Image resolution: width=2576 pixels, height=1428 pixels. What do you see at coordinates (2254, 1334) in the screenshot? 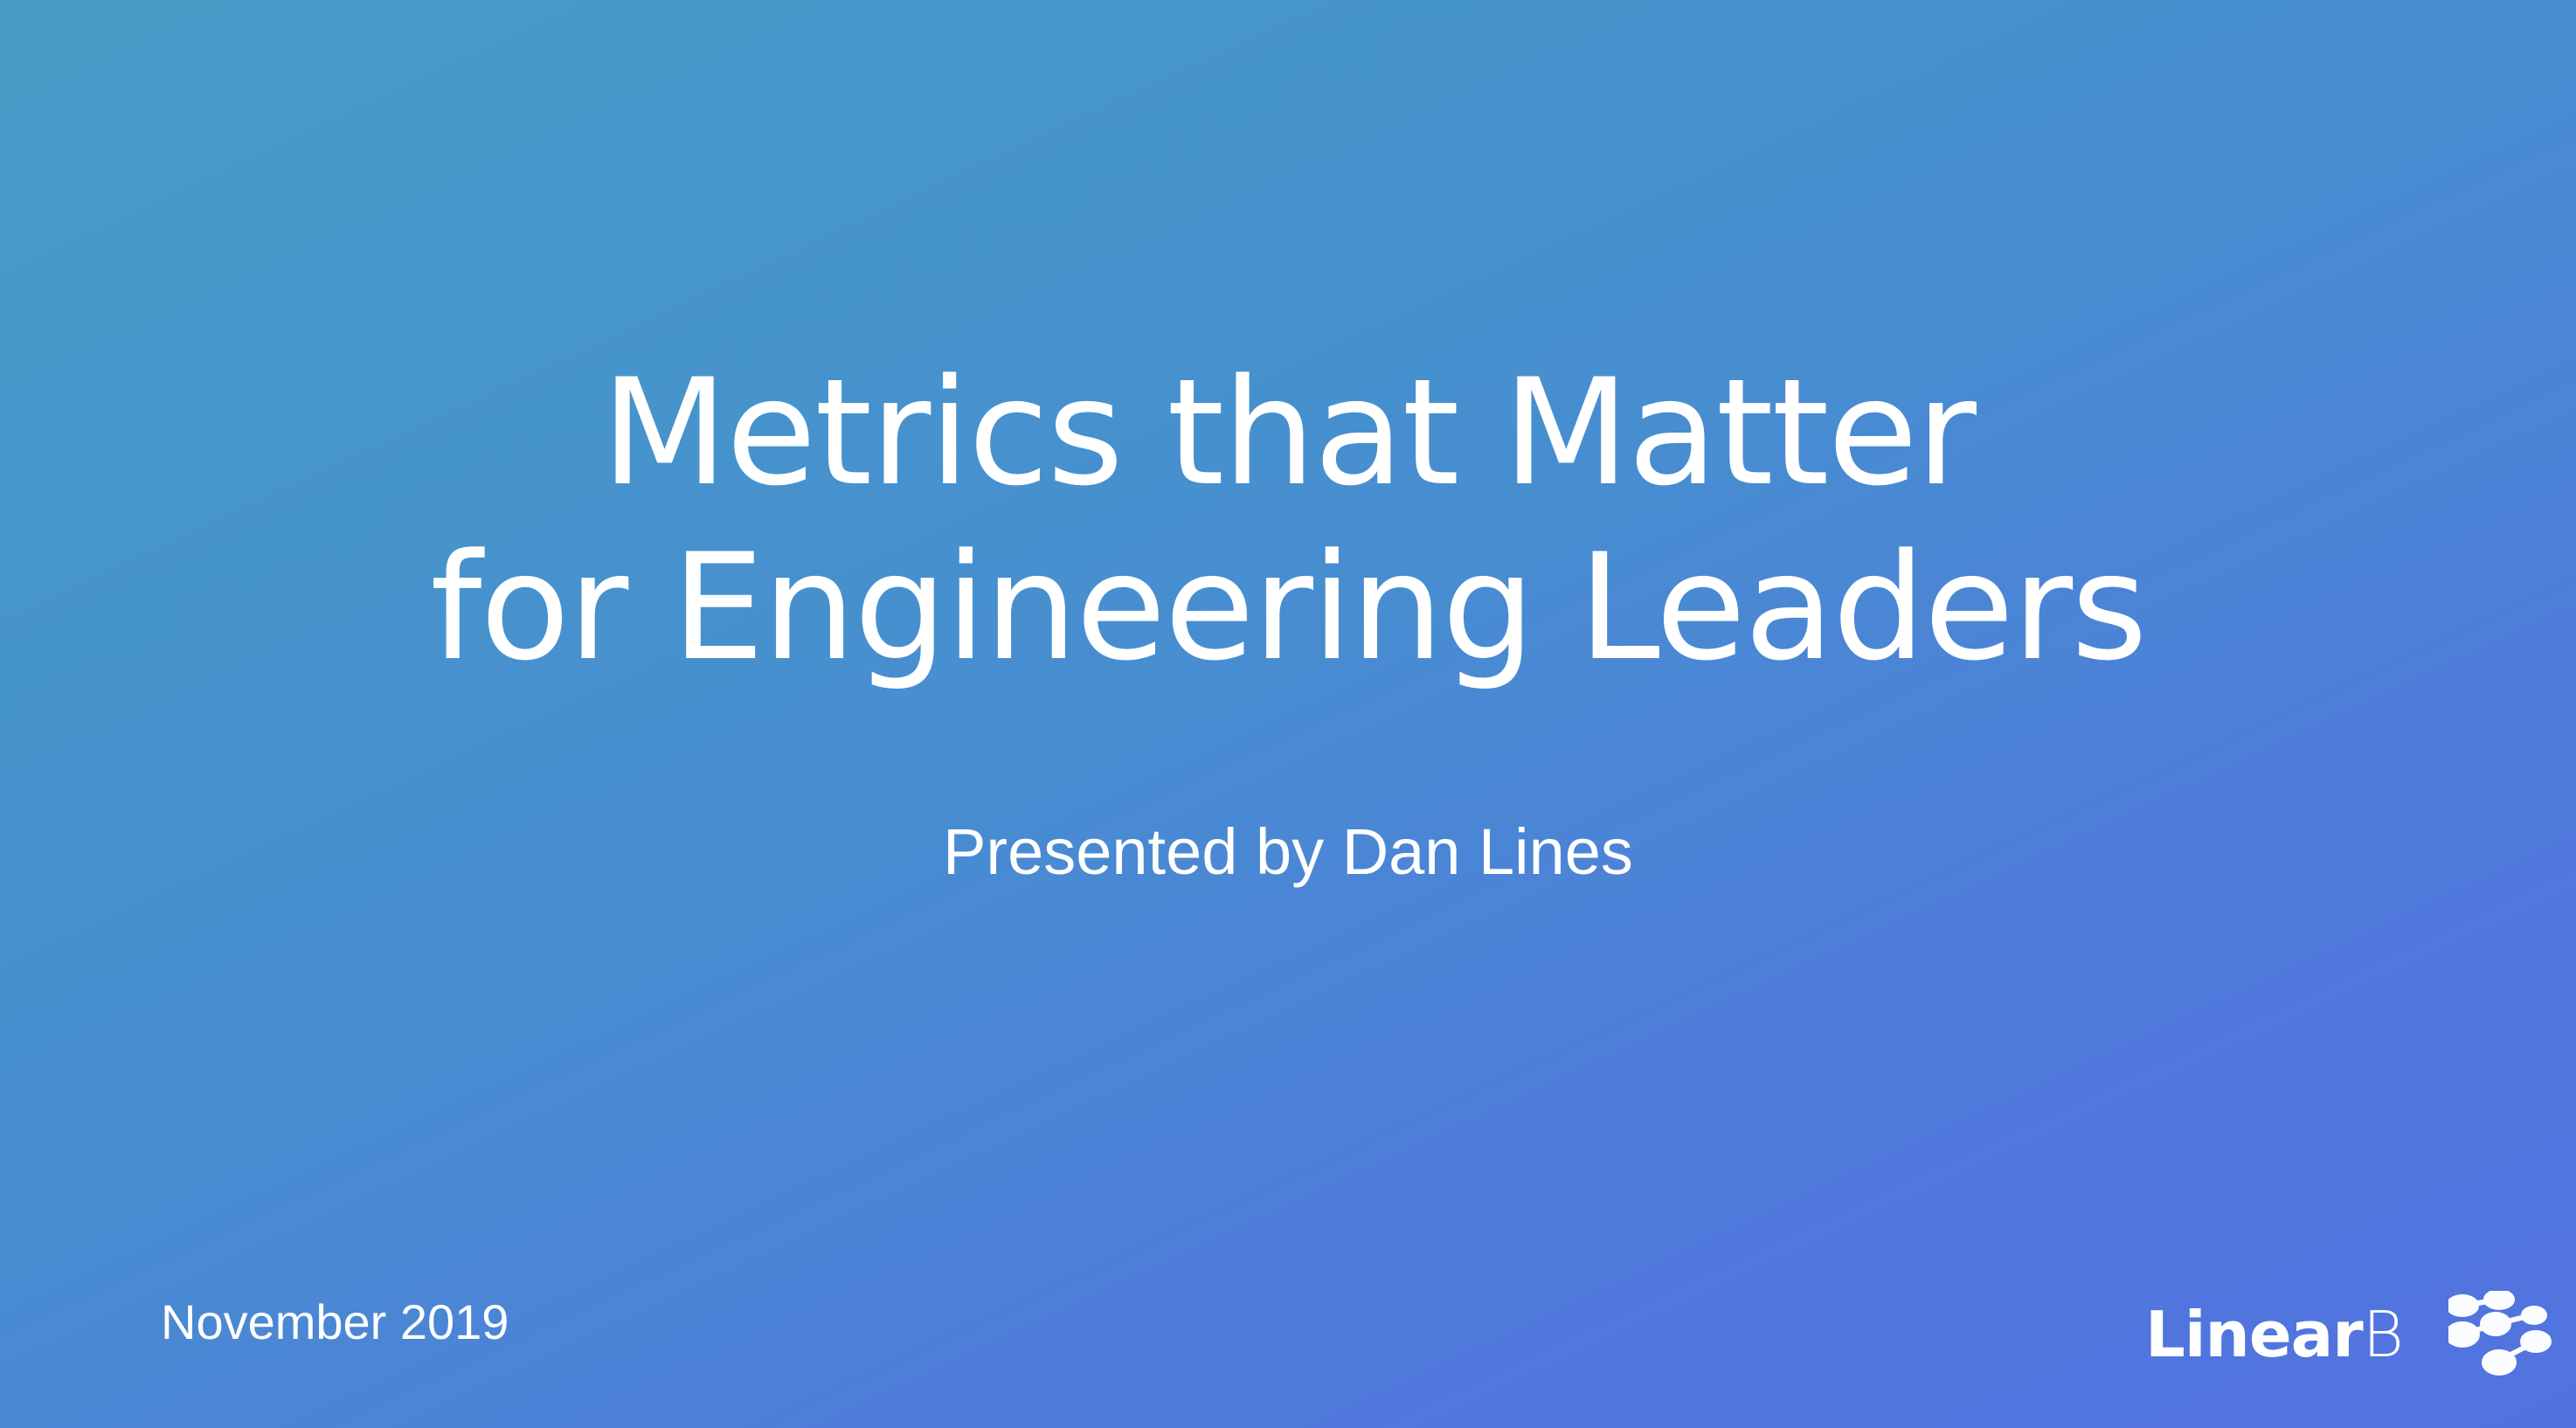
I see `logo-text-bold: Linear` at bounding box center [2254, 1334].